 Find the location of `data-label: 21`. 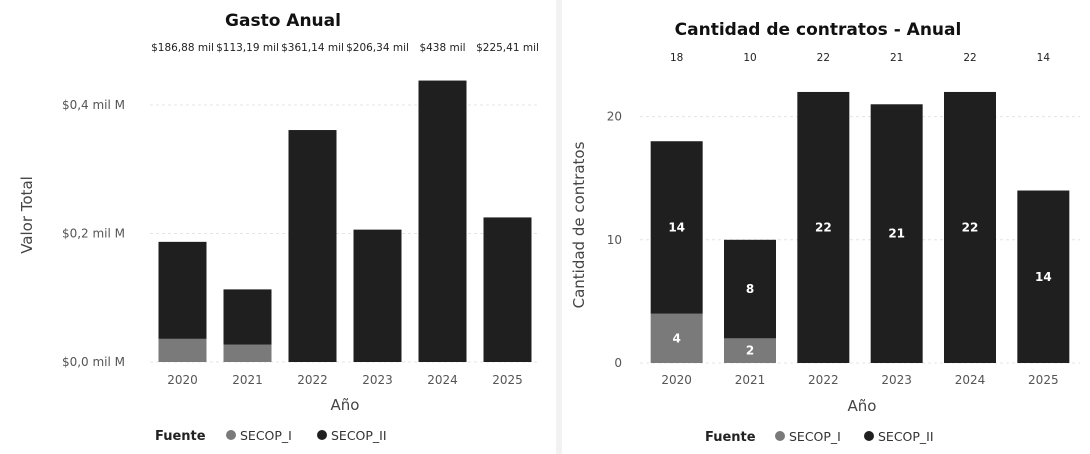

data-label: 21 is located at coordinates (896, 234).